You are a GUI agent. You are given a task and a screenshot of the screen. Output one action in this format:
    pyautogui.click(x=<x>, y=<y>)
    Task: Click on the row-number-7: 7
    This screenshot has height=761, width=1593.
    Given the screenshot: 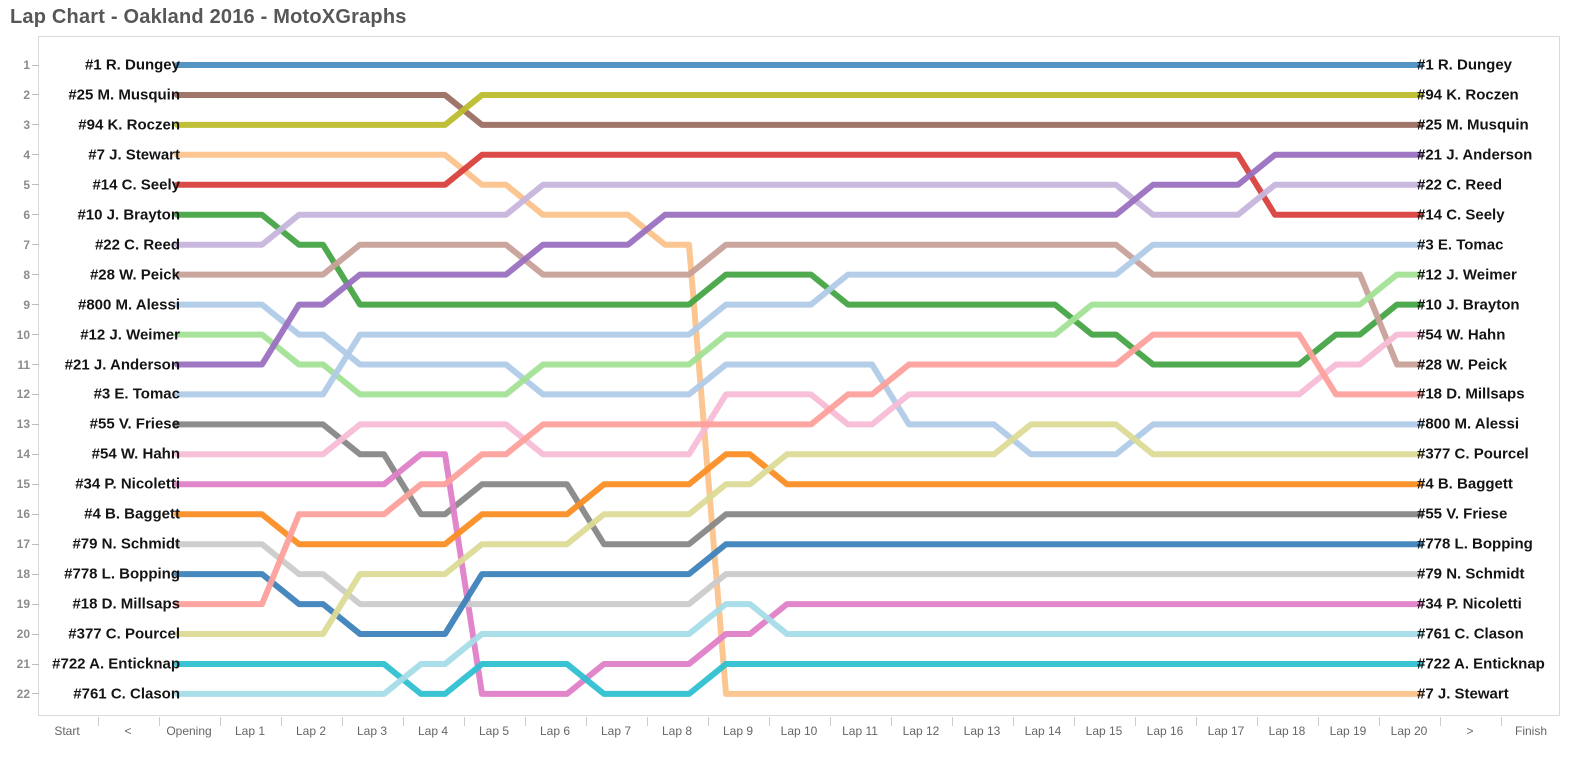 What is the action you would take?
    pyautogui.click(x=26, y=244)
    